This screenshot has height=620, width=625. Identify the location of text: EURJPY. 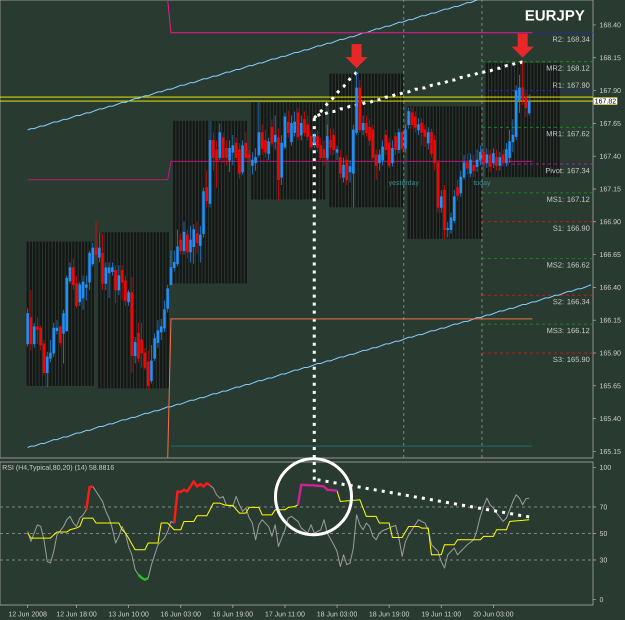
(555, 15).